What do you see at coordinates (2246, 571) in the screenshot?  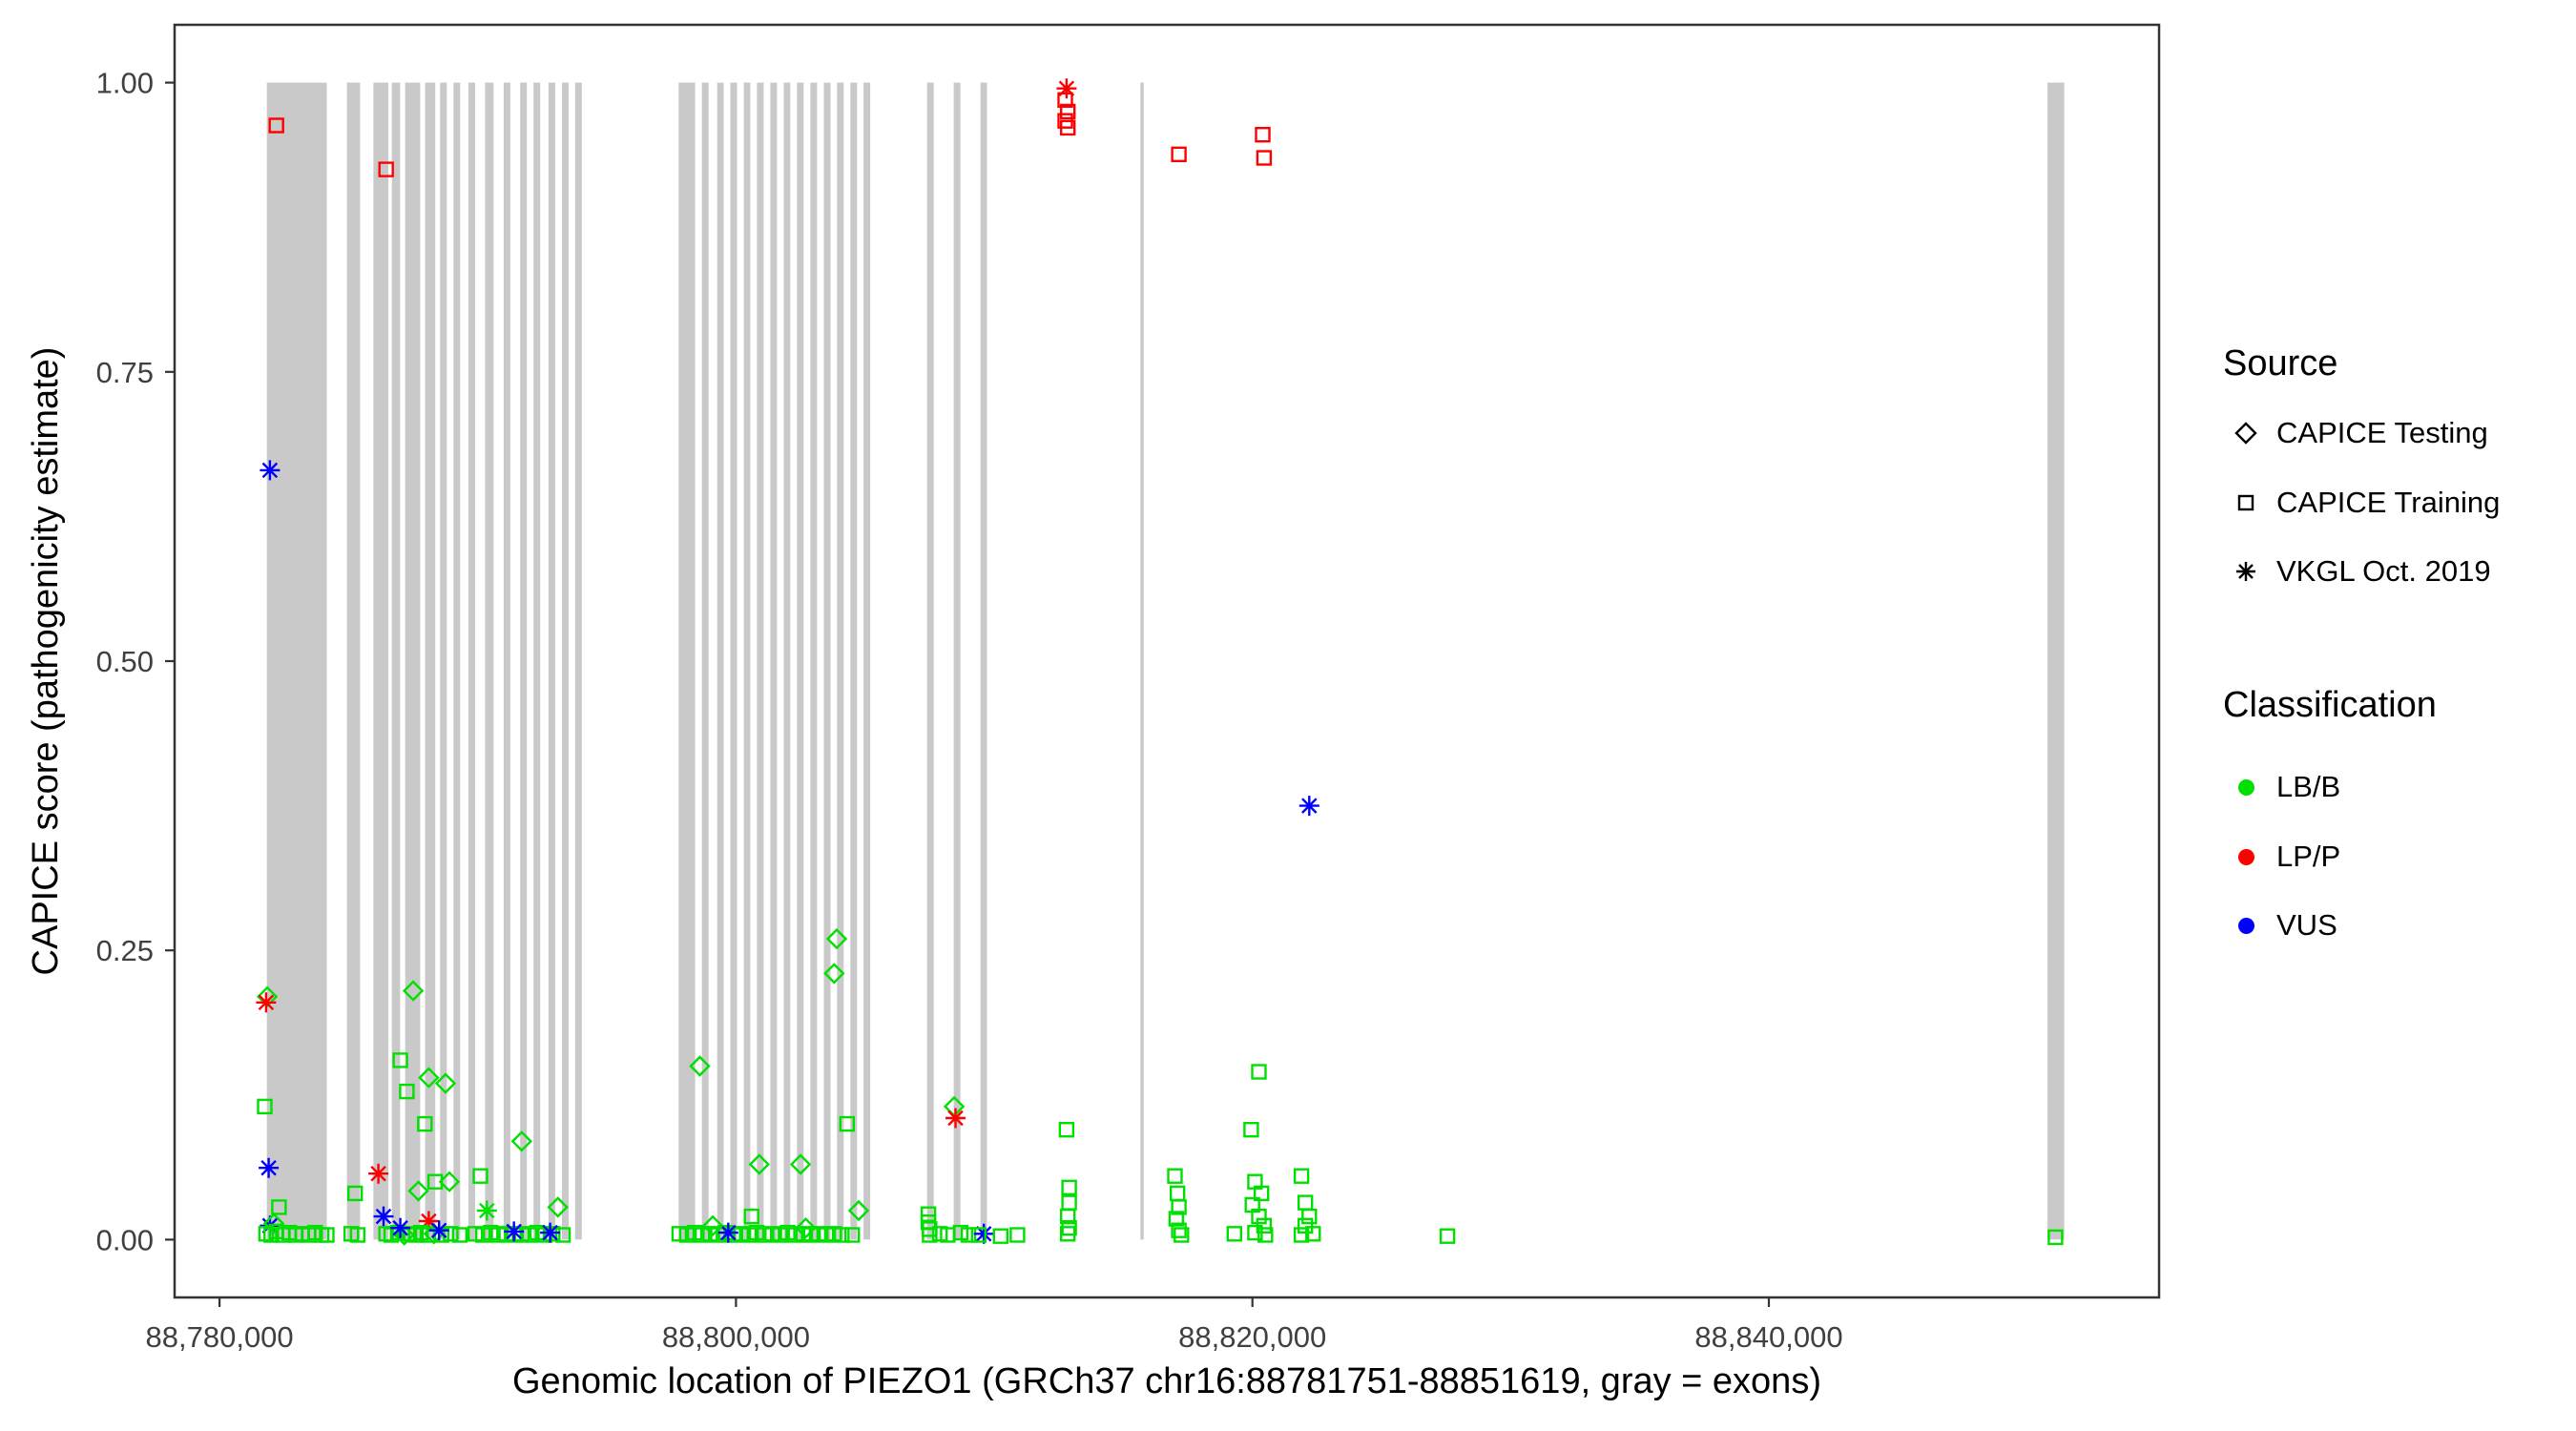 I see `asterisk-icon` at bounding box center [2246, 571].